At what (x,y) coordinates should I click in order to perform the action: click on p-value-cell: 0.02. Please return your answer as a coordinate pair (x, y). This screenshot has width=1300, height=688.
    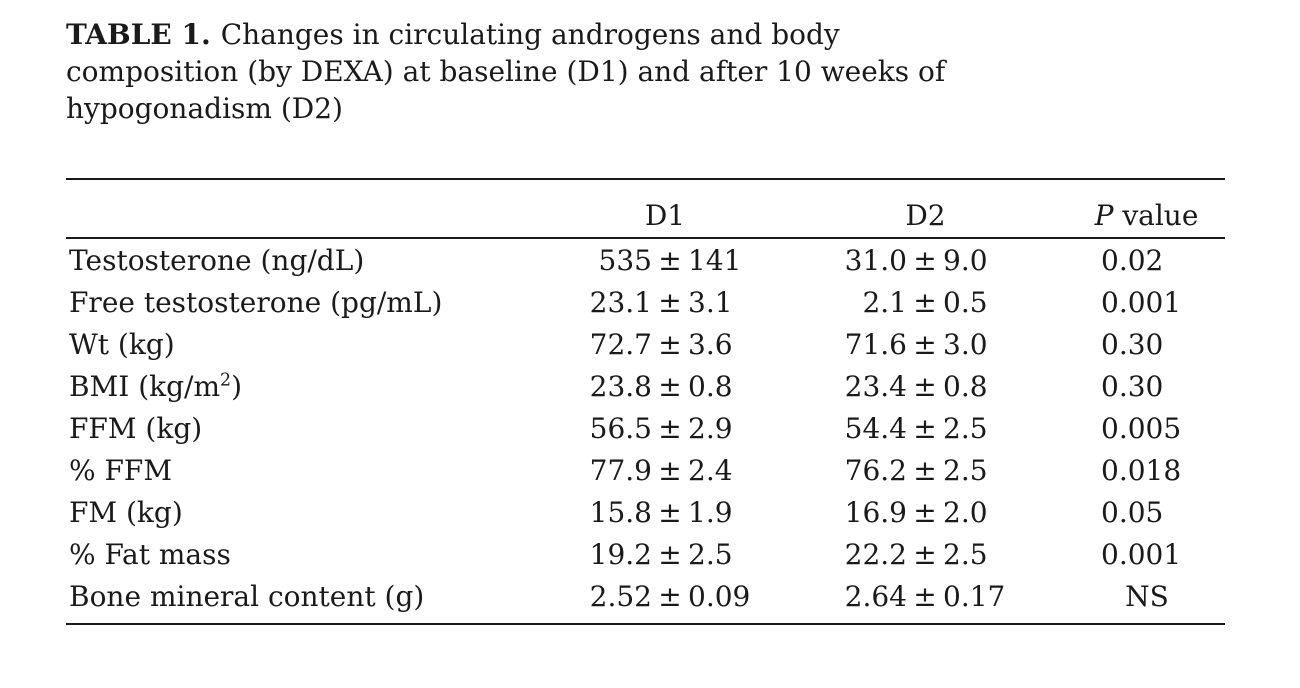
    Looking at the image, I should click on (1134, 261).